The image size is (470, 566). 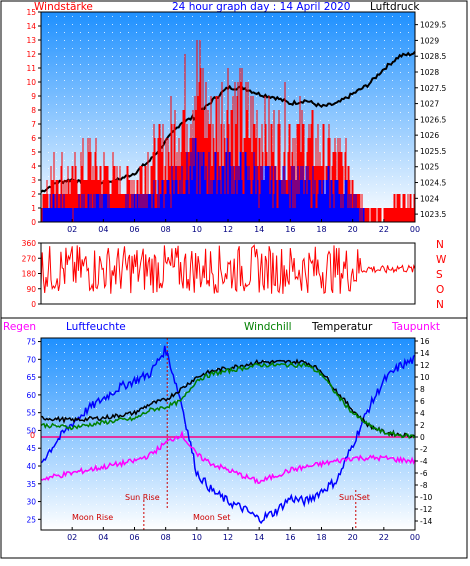 I want to click on panel3-x-tick-label: 02, so click(x=72, y=537).